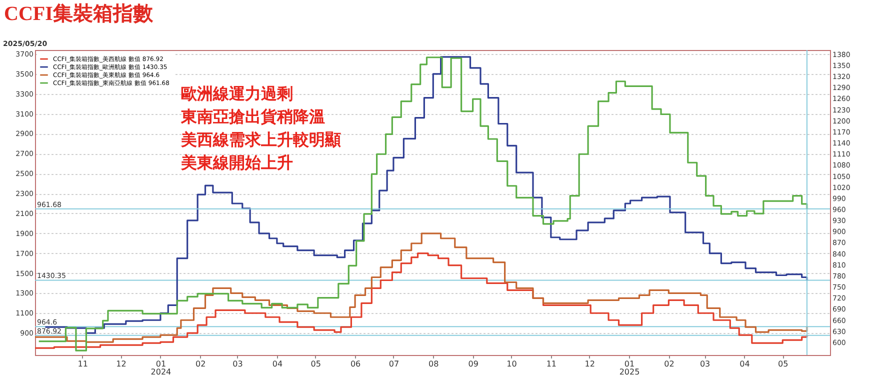 Image resolution: width=885 pixels, height=379 pixels. What do you see at coordinates (236, 162) in the screenshot?
I see `annotation: 美東線開始上升` at bounding box center [236, 162].